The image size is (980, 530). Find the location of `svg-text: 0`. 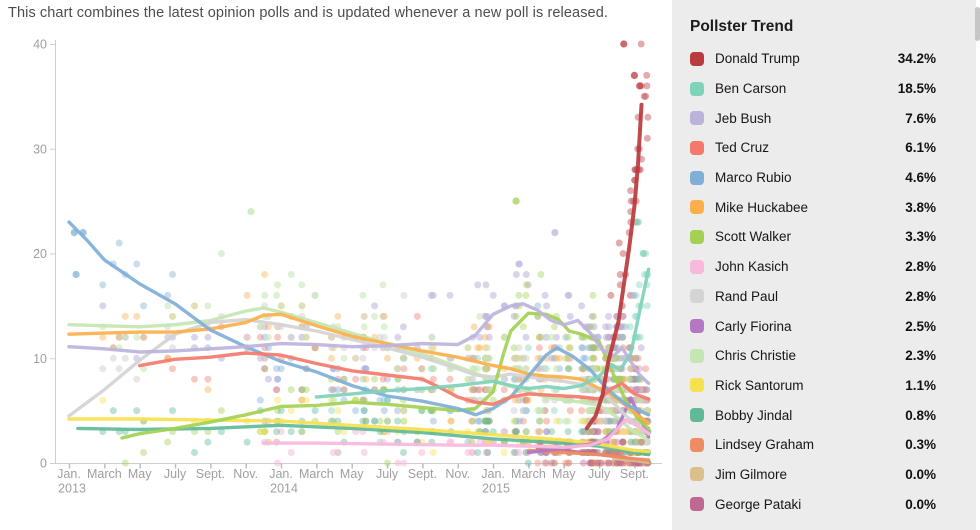

svg-text: 0 is located at coordinates (43, 464).